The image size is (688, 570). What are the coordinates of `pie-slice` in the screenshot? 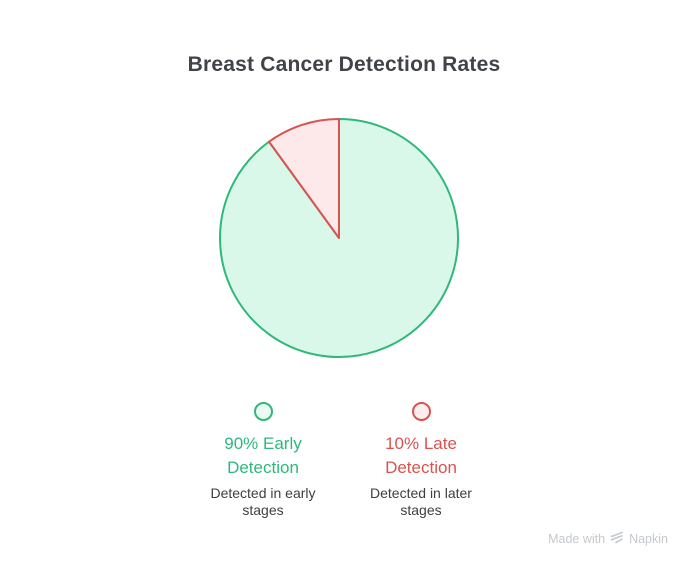 It's located at (304, 178).